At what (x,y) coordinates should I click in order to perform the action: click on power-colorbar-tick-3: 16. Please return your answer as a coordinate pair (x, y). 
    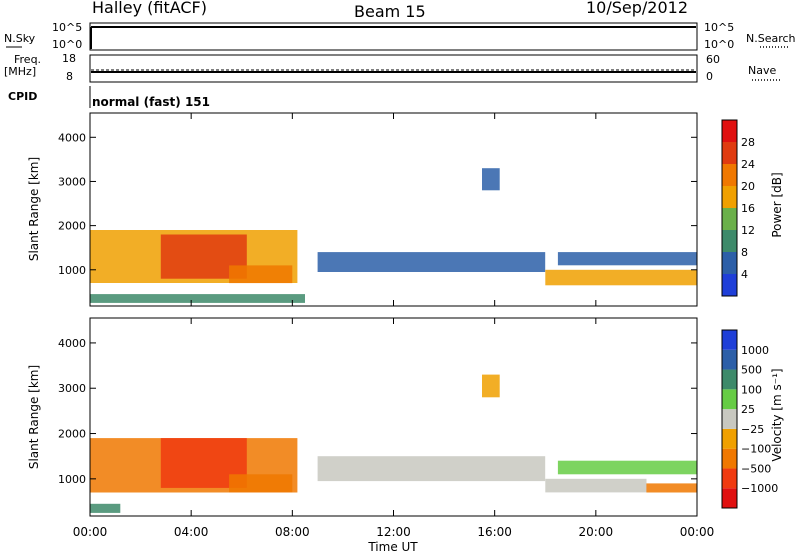
    Looking at the image, I should click on (748, 208).